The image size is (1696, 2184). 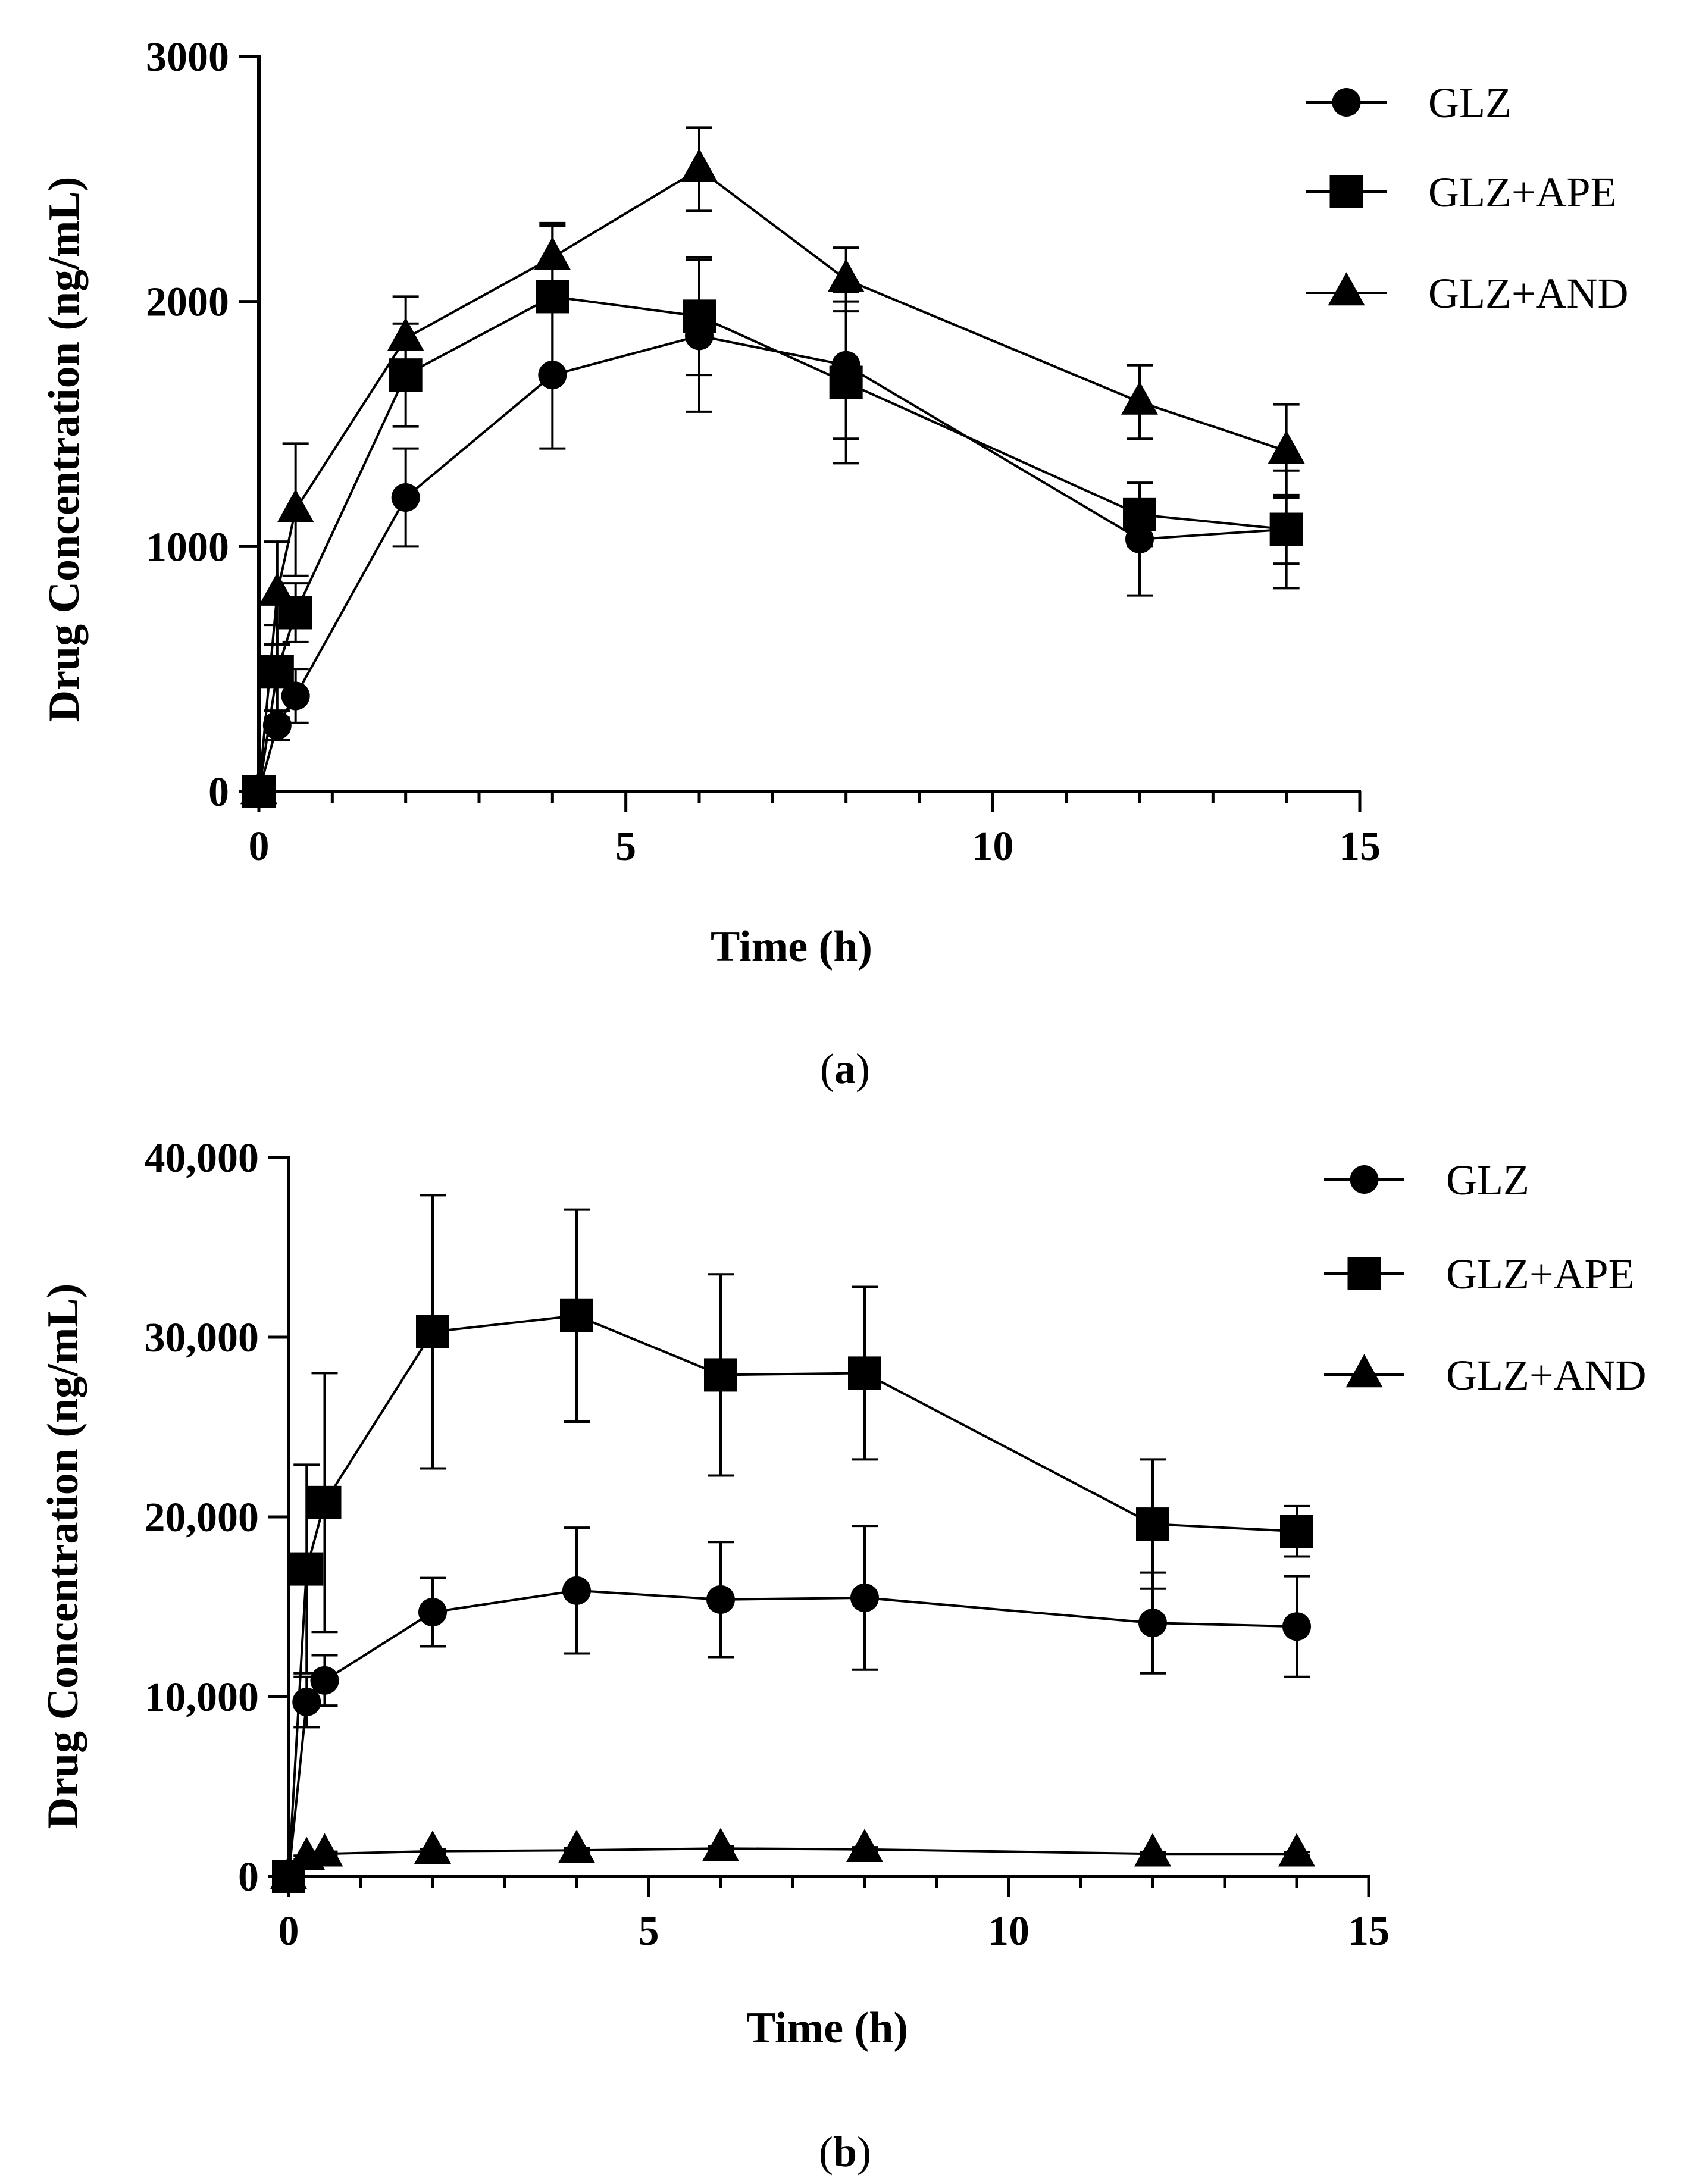 What do you see at coordinates (202, 1338) in the screenshot?
I see `panel-b-y-tick-label: 30,000` at bounding box center [202, 1338].